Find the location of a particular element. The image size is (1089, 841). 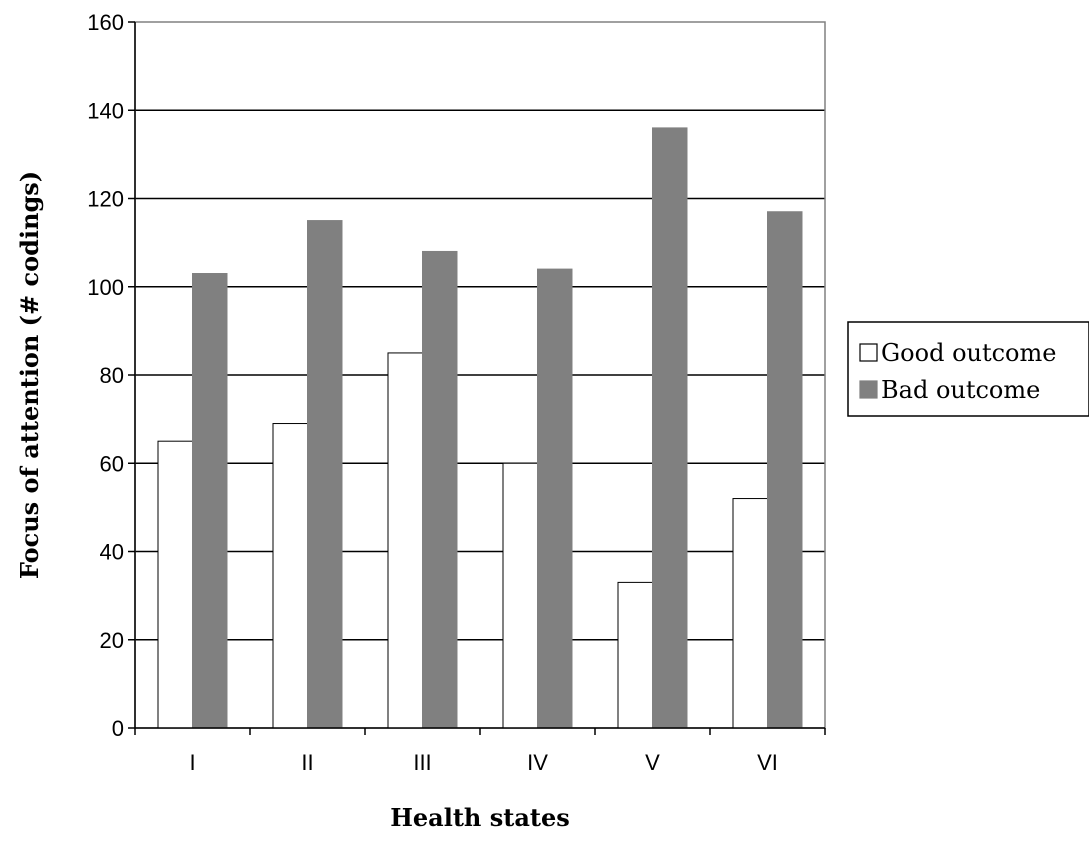

x-axis-title: Health states is located at coordinates (480, 817).